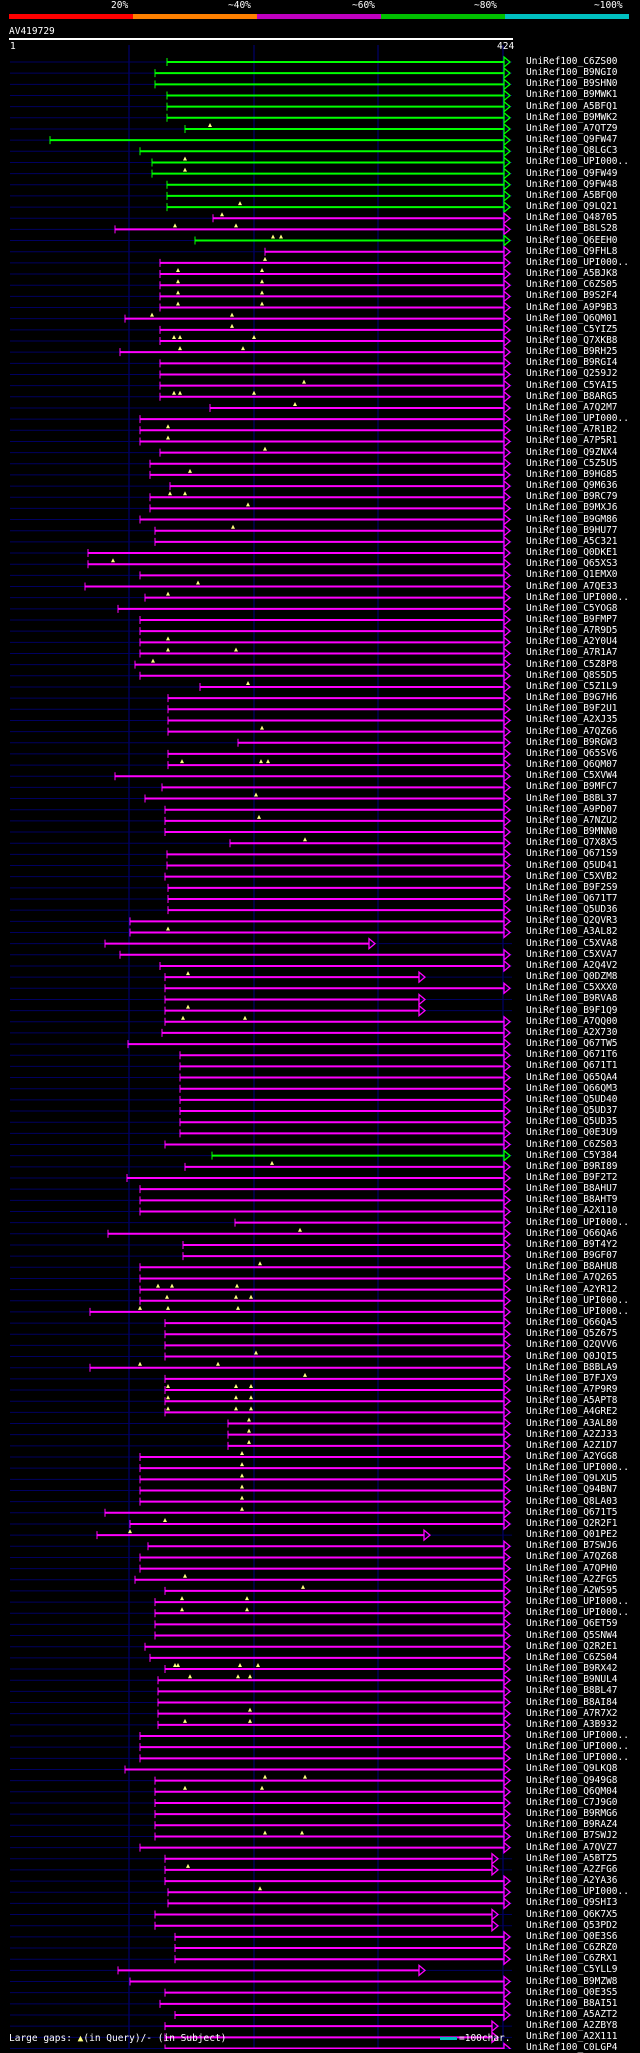 This screenshot has height=2053, width=640. What do you see at coordinates (572, 61) in the screenshot?
I see `hit-label: UniRef100_C6ZS00` at bounding box center [572, 61].